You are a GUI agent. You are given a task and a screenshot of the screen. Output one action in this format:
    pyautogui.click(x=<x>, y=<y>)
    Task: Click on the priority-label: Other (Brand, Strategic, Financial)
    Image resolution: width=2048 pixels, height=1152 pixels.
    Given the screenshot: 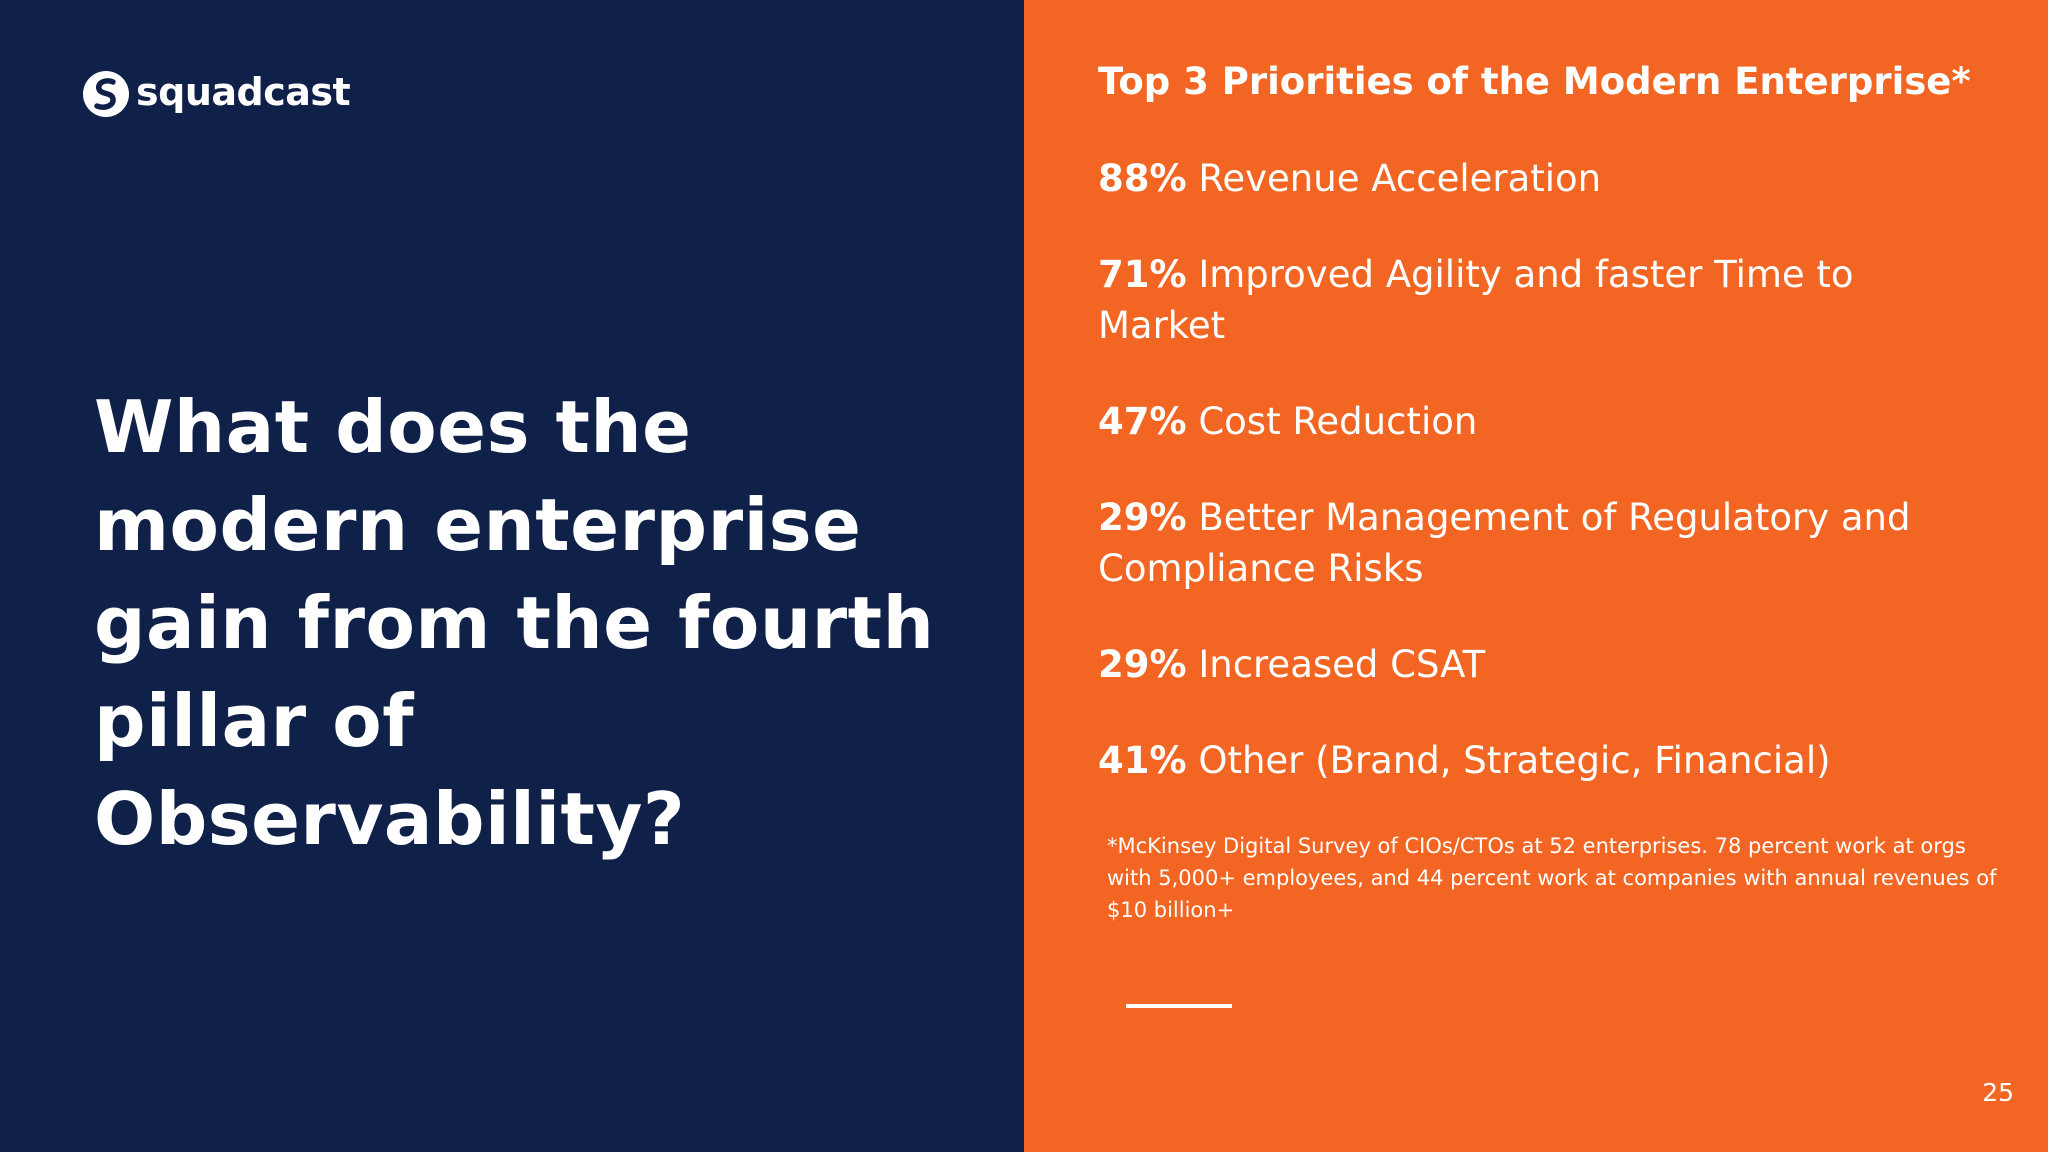 What is the action you would take?
    pyautogui.click(x=1514, y=760)
    